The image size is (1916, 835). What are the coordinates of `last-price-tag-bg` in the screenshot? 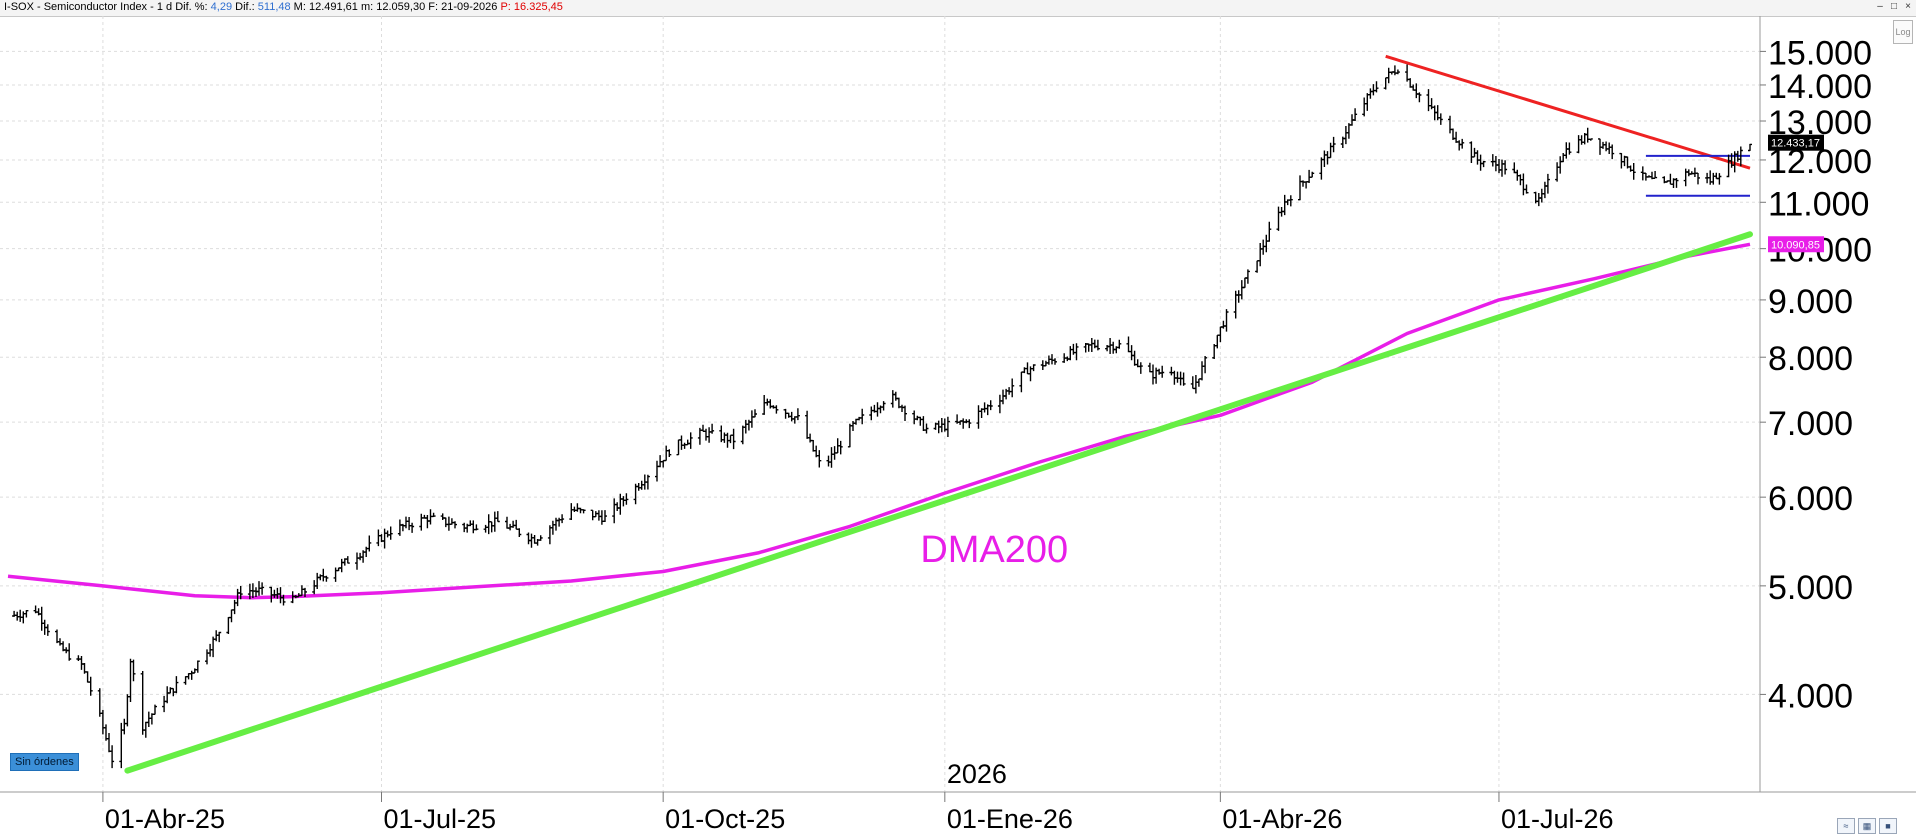 It's located at (1796, 142).